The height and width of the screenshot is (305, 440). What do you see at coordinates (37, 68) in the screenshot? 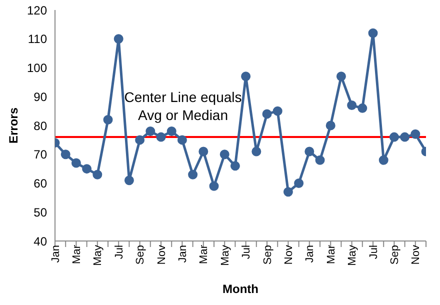
I see `y-tick-label: 100` at bounding box center [37, 68].